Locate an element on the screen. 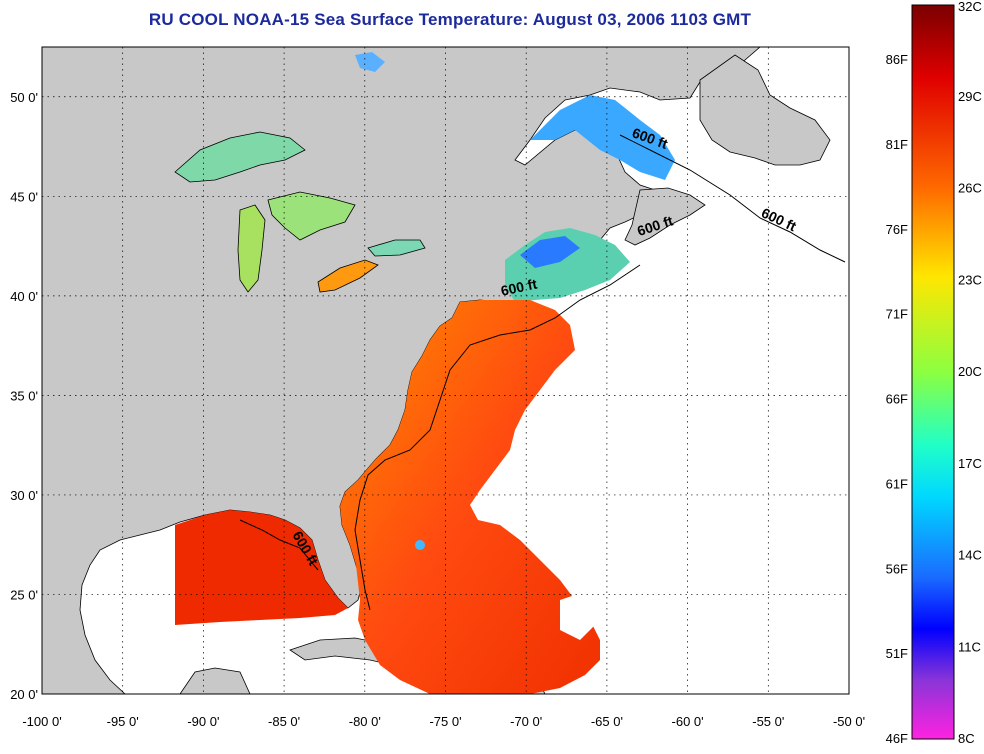 The height and width of the screenshot is (754, 984). lon-tick-label: -65 0' is located at coordinates (607, 721).